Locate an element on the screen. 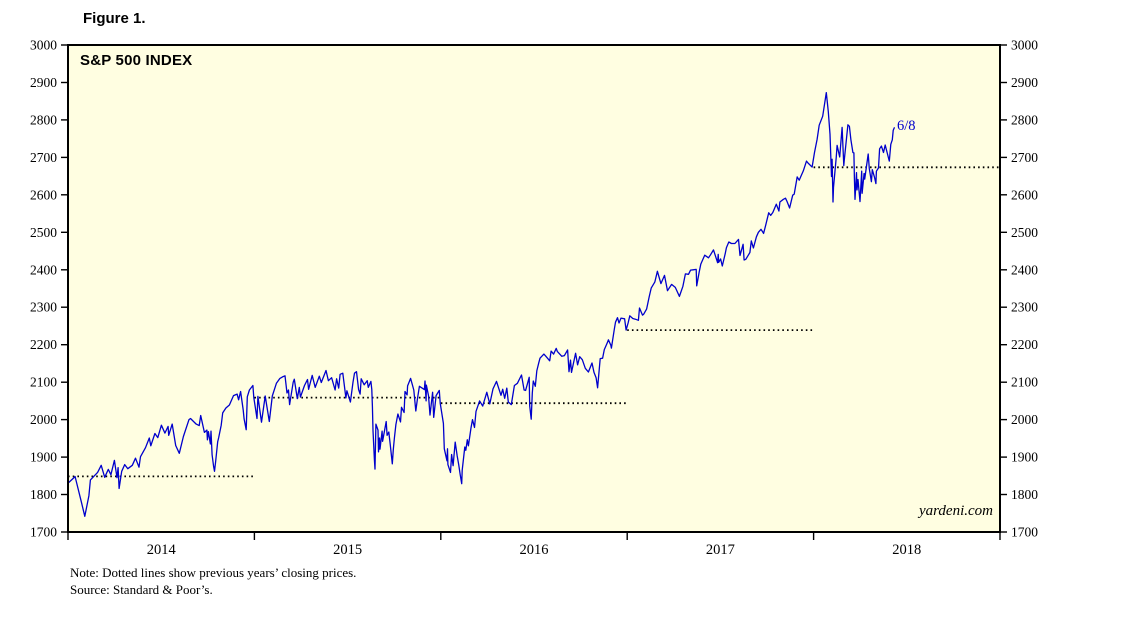  latest-date-label: 6/8 is located at coordinates (906, 126).